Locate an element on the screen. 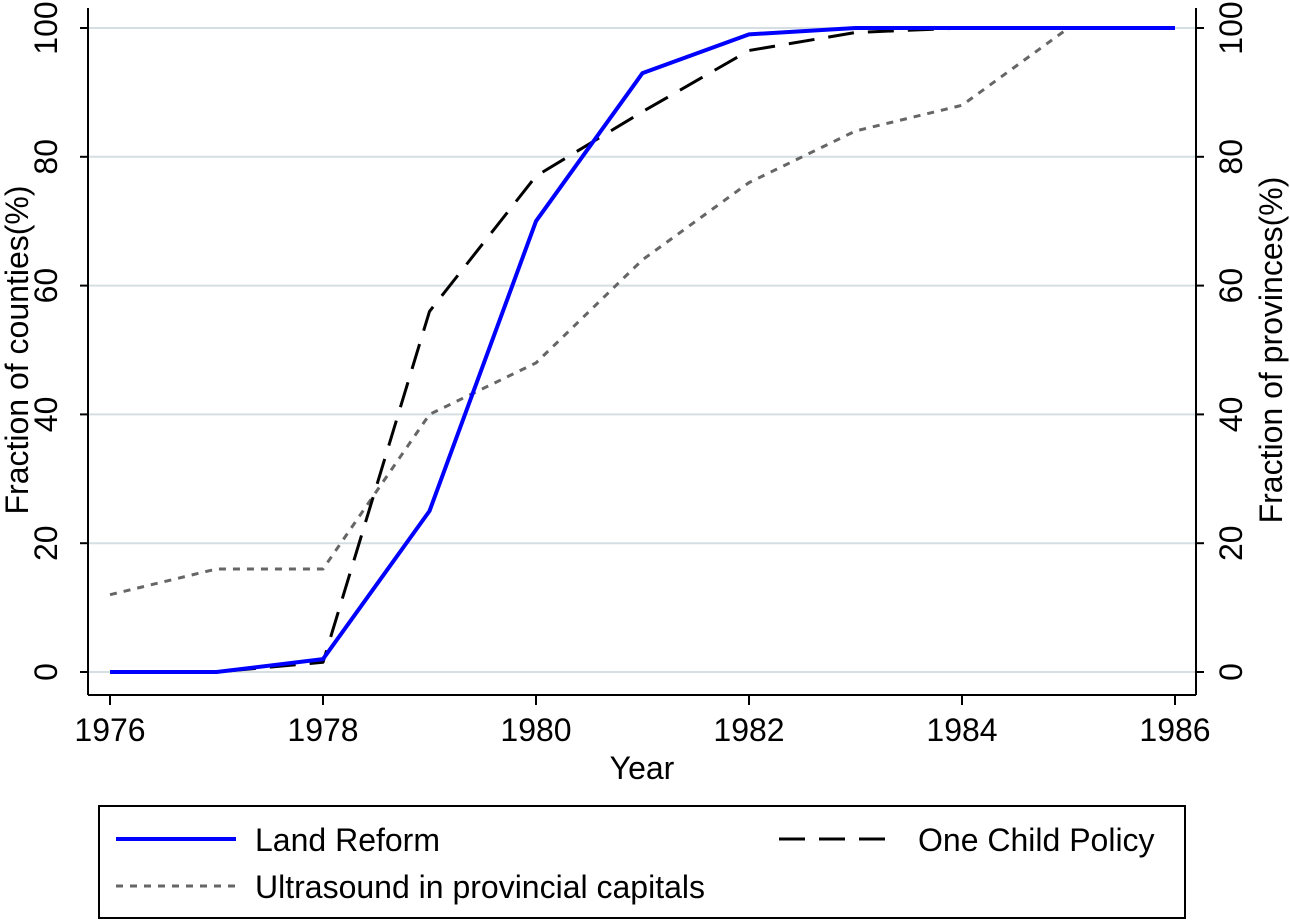 This screenshot has width=1290, height=921. legend-box is located at coordinates (642, 862).